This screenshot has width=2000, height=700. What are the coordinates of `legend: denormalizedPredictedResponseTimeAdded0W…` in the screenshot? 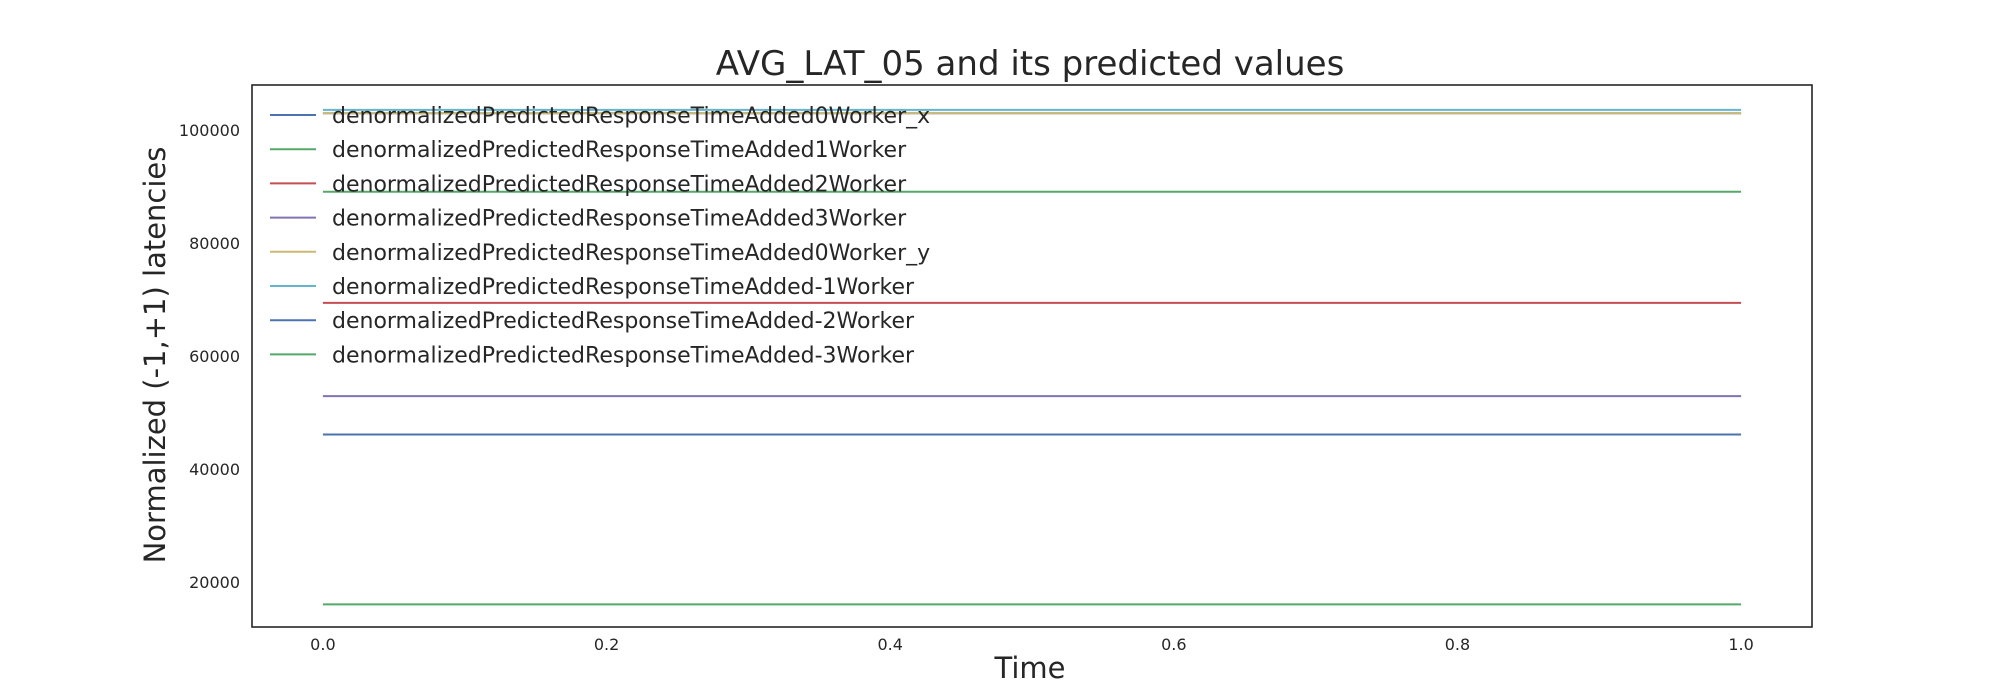 It's located at (600, 236).